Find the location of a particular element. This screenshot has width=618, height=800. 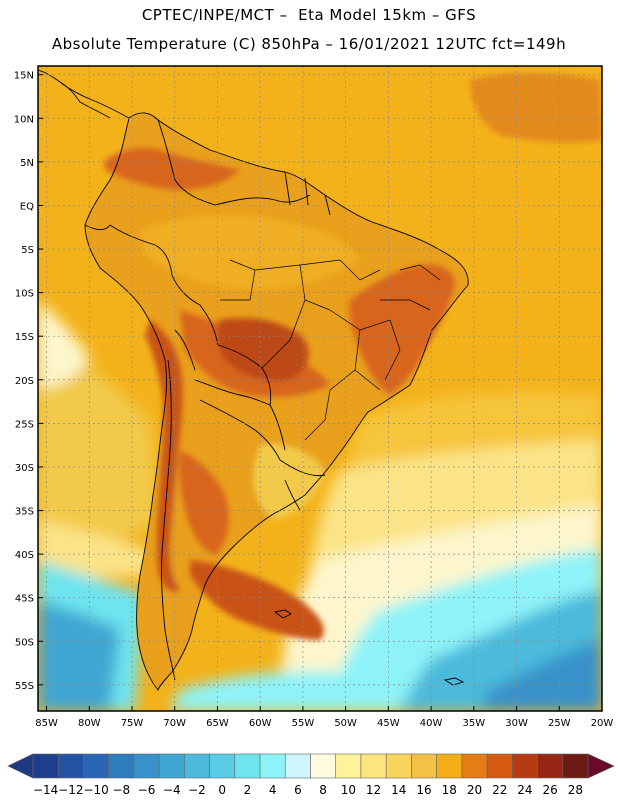

border-argentina-paraguay is located at coordinates (240, 430).